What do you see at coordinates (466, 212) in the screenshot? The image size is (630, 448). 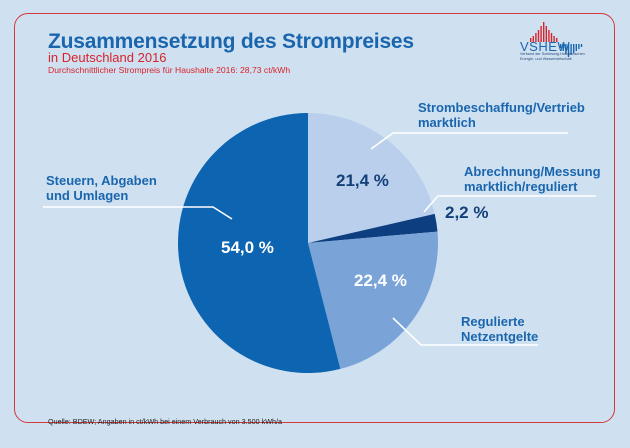 I see `slice-value-abrechnung: 2,2 %` at bounding box center [466, 212].